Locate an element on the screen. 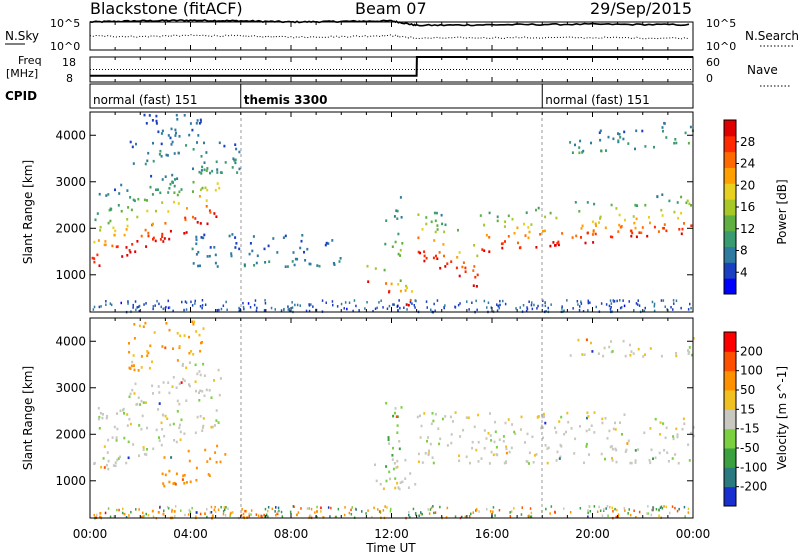  colorbar-tick-label: 15 is located at coordinates (747, 409).